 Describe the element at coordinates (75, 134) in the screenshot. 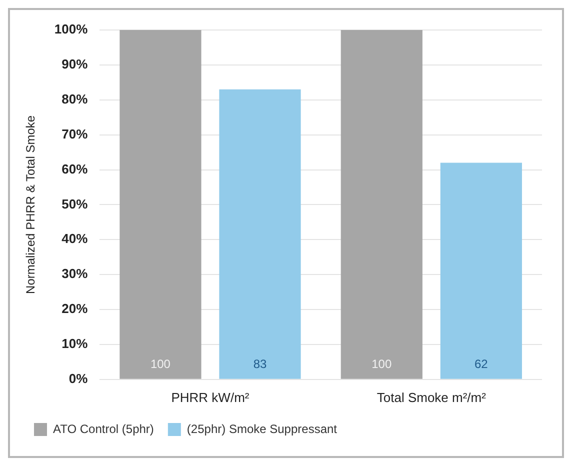

I see `y-tick-label: 70%` at that location.